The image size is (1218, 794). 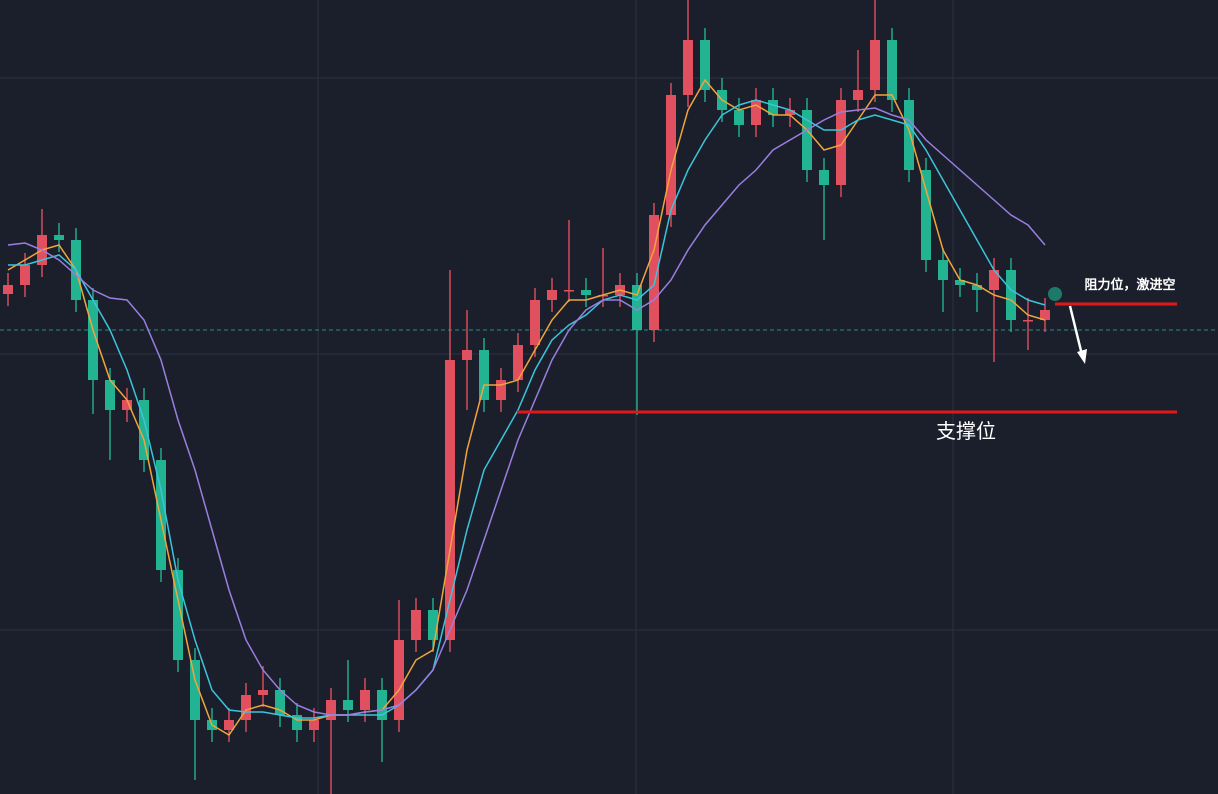 What do you see at coordinates (1129, 285) in the screenshot?
I see `resistance-label: 阻力位，激进空` at bounding box center [1129, 285].